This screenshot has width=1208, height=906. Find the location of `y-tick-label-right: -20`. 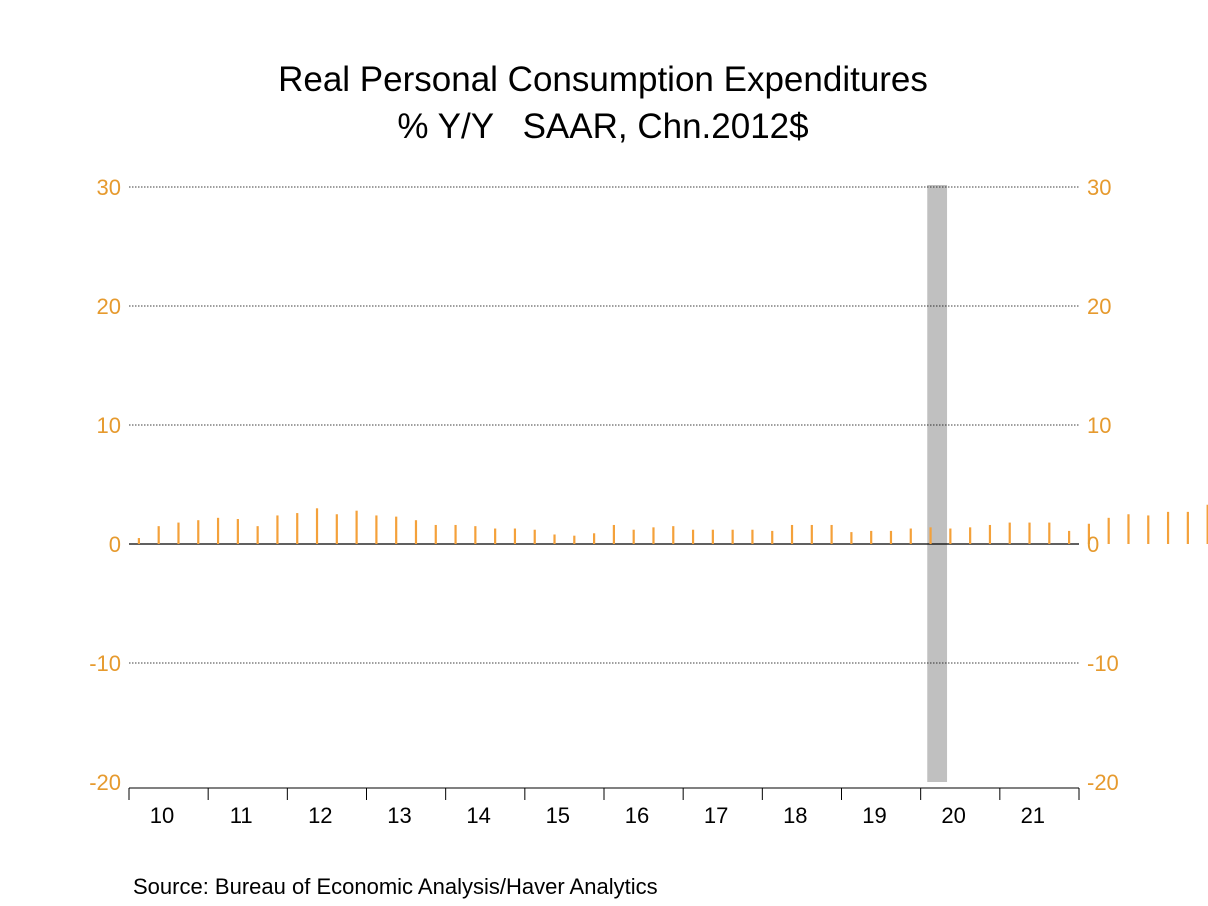

y-tick-label-right: -20 is located at coordinates (1103, 782).